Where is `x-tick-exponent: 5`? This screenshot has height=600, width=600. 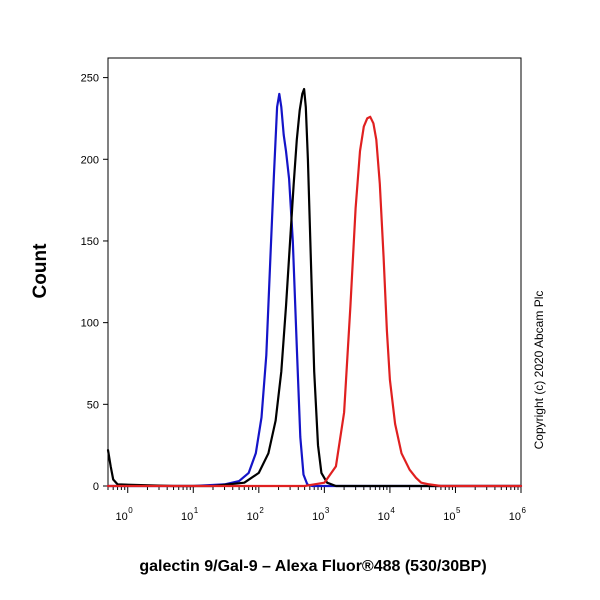
x-tick-exponent: 5 is located at coordinates (458, 510).